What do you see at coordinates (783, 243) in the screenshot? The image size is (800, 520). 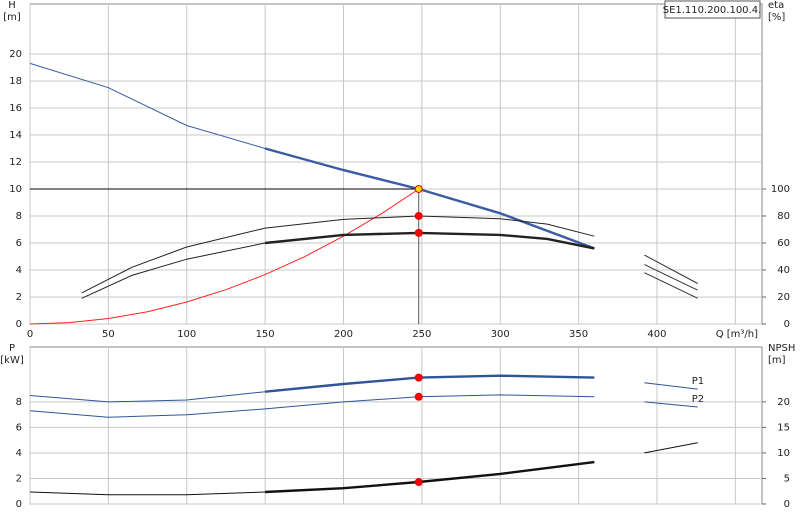 I see `y2-tick-label: 60` at bounding box center [783, 243].